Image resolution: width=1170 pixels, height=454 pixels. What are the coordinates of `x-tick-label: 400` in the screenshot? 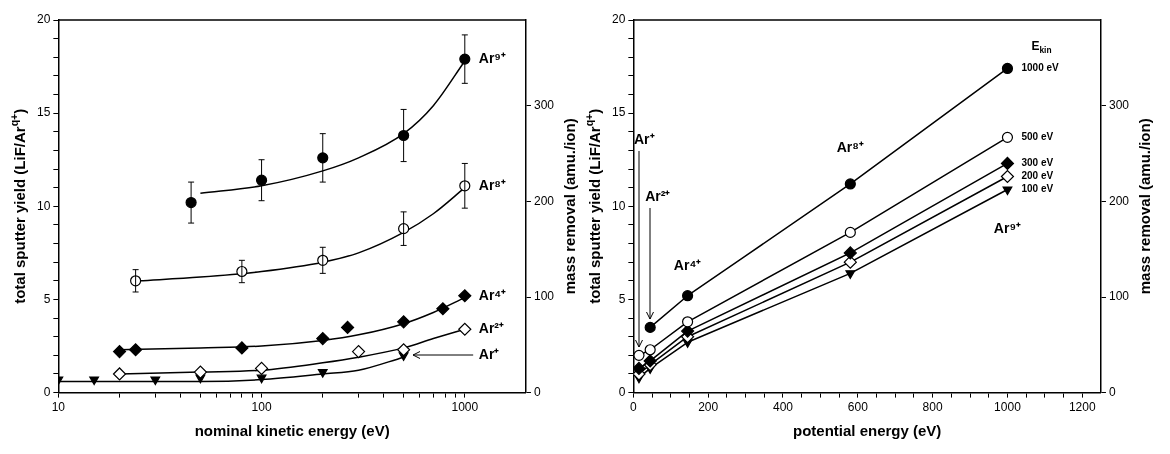 It's located at (783, 407).